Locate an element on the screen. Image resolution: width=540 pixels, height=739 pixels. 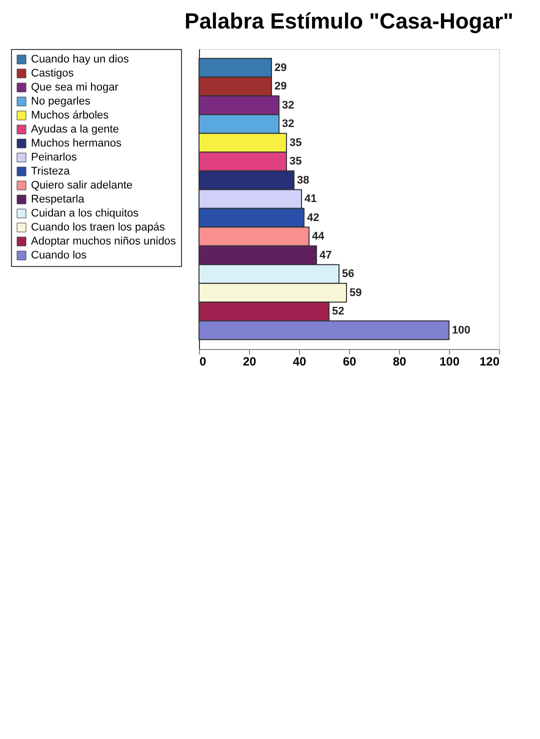
legend-label: Que sea mi hogar is located at coordinates (75, 88).